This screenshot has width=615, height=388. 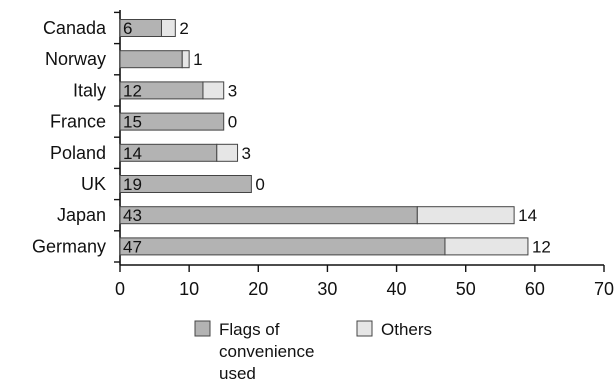 What do you see at coordinates (527, 215) in the screenshot?
I see `data-label-others: 14` at bounding box center [527, 215].